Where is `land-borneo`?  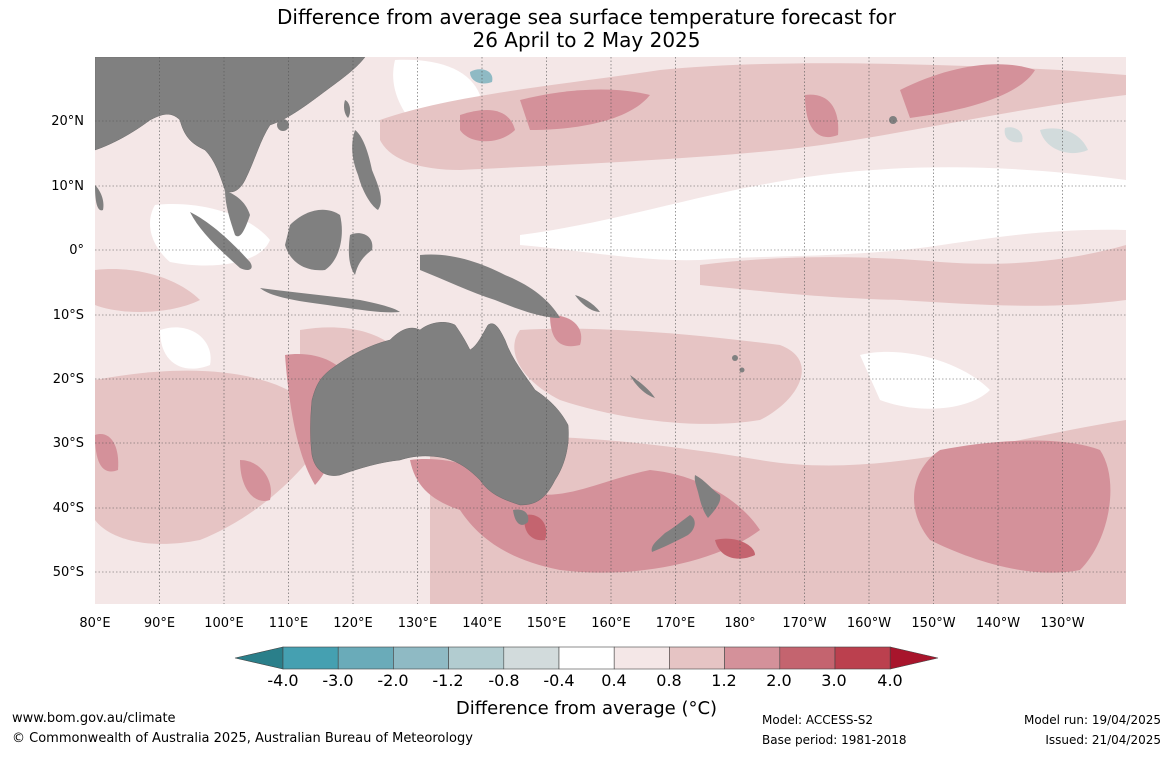 land-borneo is located at coordinates (313, 240).